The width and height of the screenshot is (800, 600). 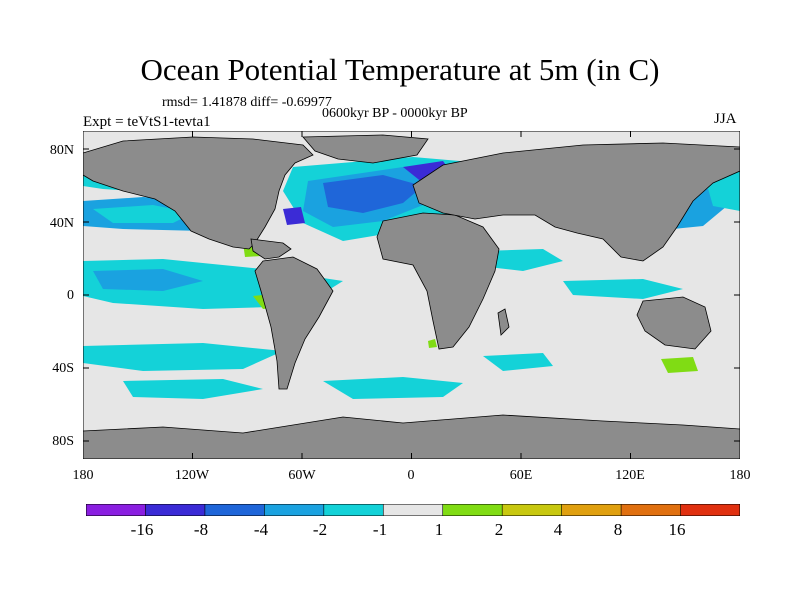 What do you see at coordinates (142, 529) in the screenshot?
I see `colorbar-label-minus16: -16` at bounding box center [142, 529].